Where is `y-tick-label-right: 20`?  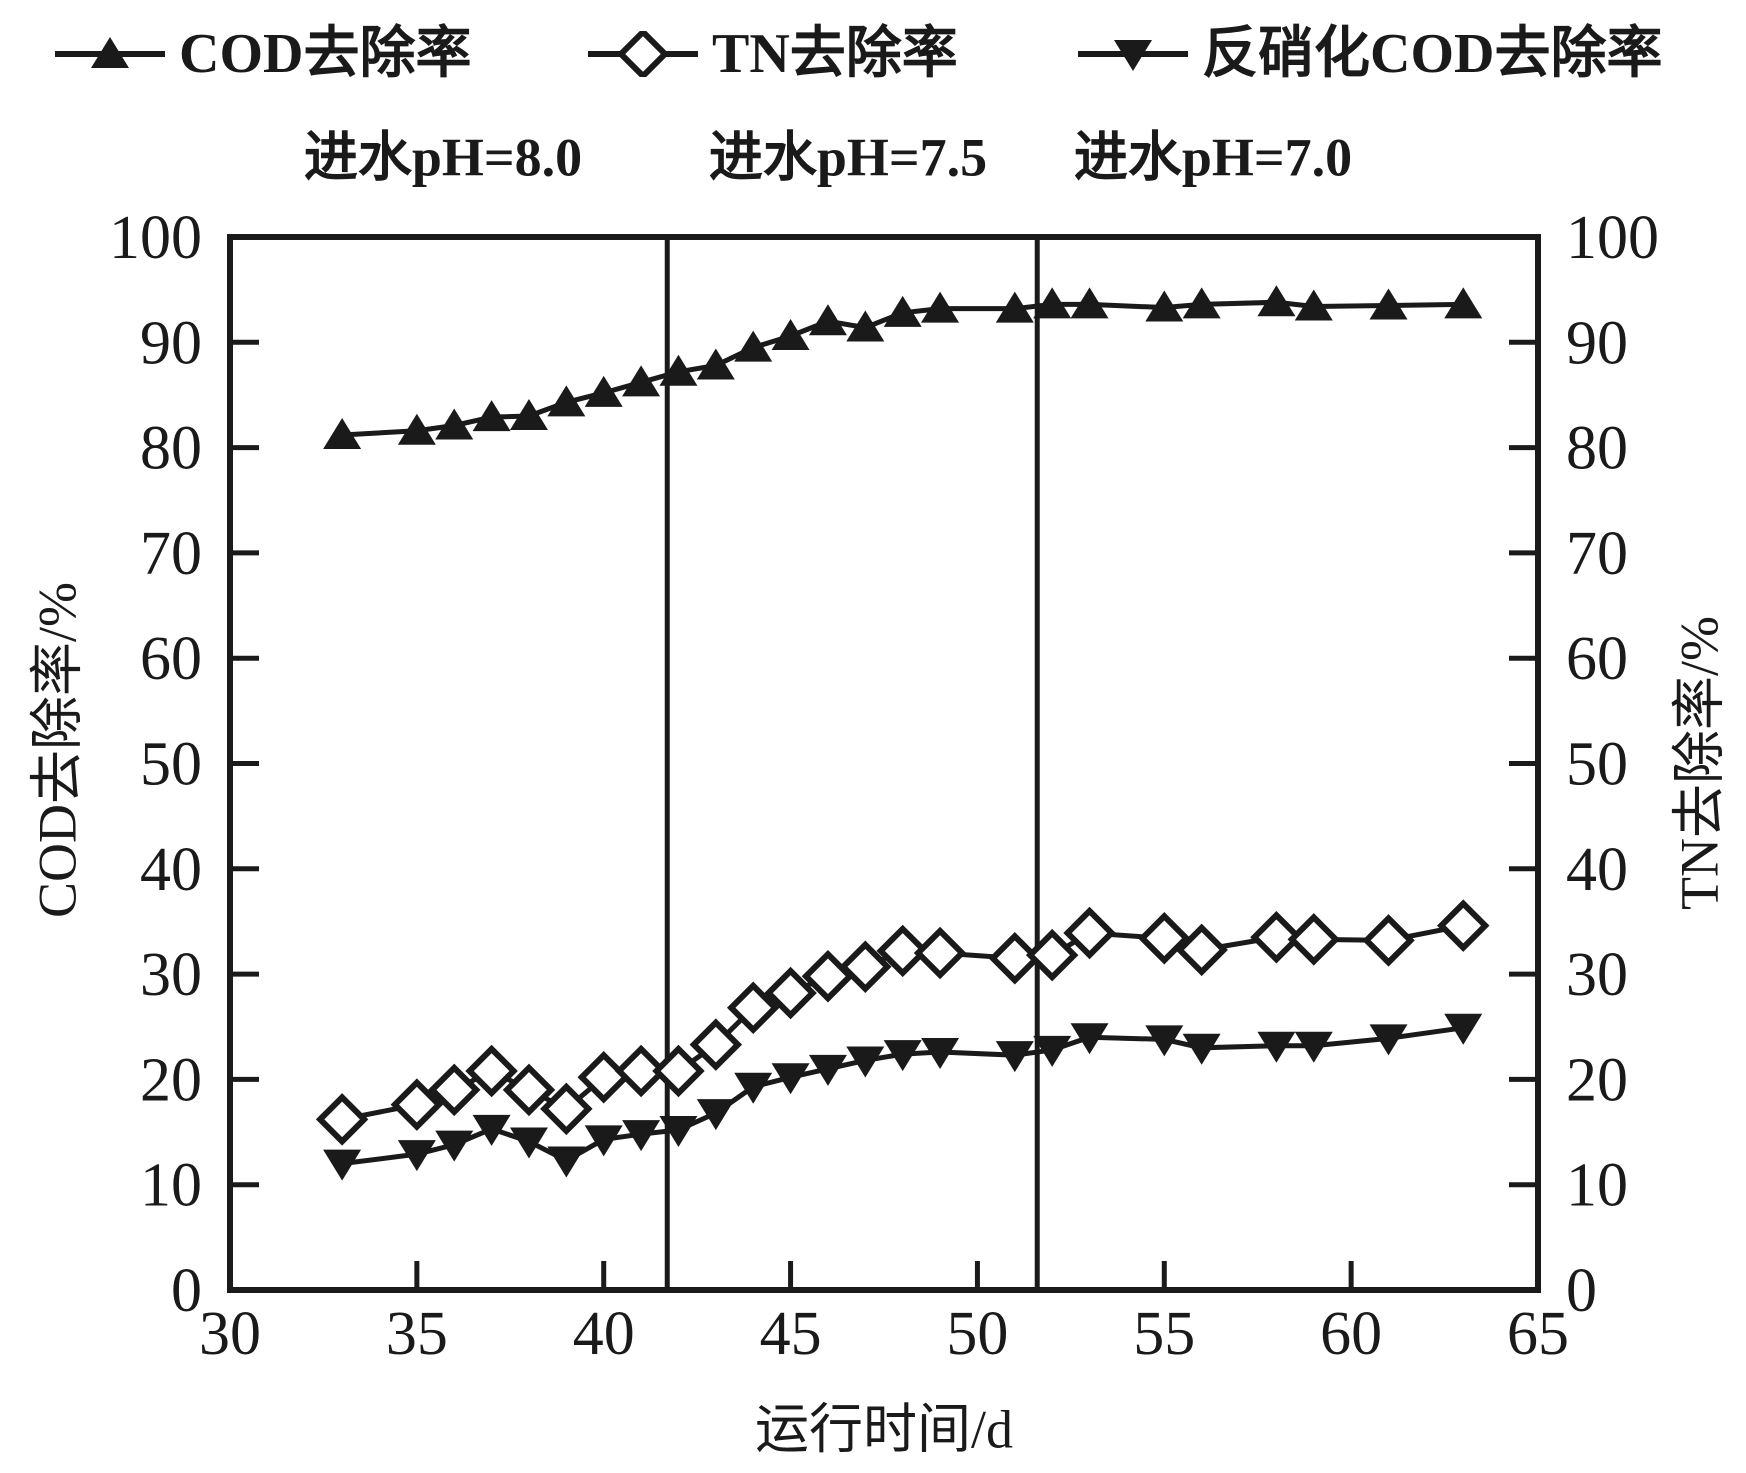
y-tick-label-right: 20 is located at coordinates (1597, 1080).